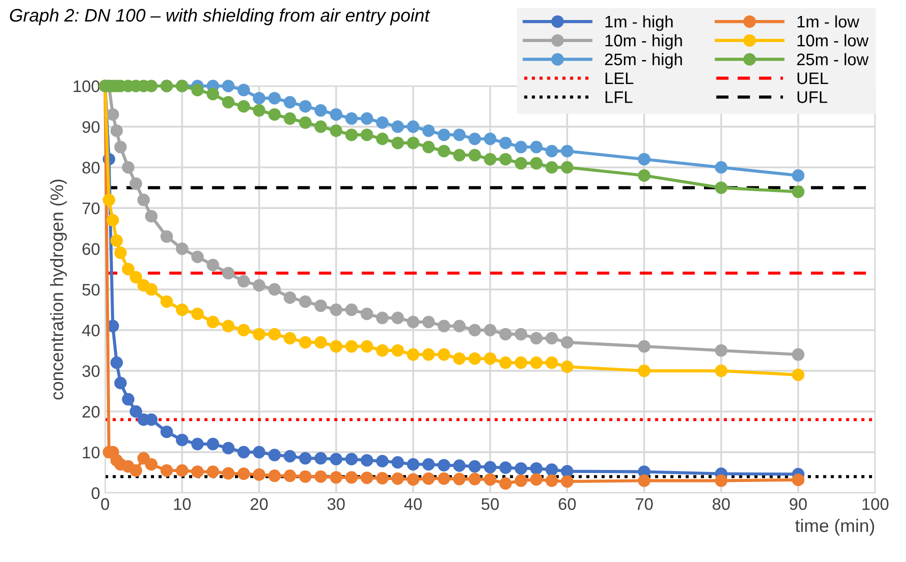 The width and height of the screenshot is (906, 562). I want to click on legend-label: 25m - low, so click(833, 59).